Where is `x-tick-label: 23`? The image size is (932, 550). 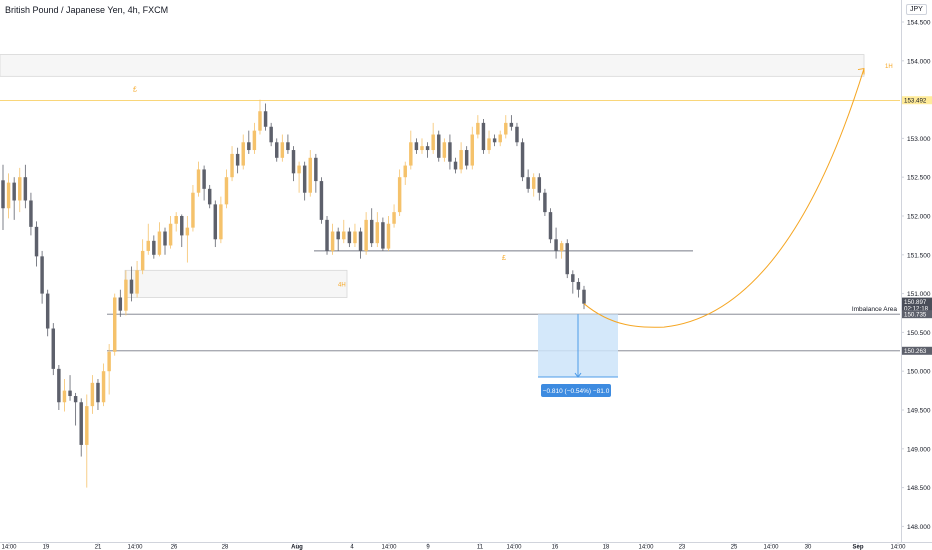
x-tick-label: 23 is located at coordinates (682, 547).